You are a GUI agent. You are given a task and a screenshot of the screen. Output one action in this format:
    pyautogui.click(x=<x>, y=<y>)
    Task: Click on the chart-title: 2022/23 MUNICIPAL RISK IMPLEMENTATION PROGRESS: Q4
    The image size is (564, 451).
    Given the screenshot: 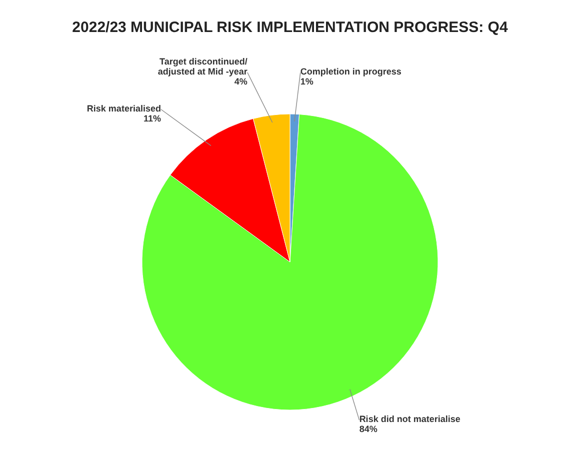 What is the action you would take?
    pyautogui.click(x=290, y=27)
    